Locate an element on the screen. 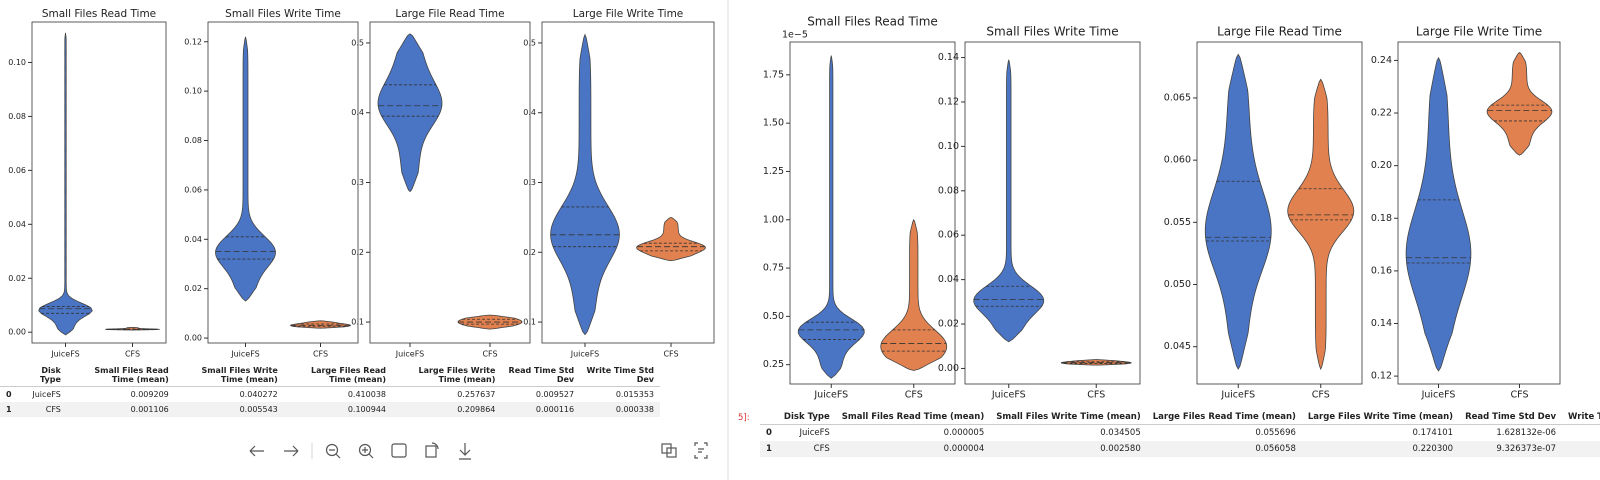 The width and height of the screenshot is (1600, 480). table-cell: 0.209864 is located at coordinates (447, 409).